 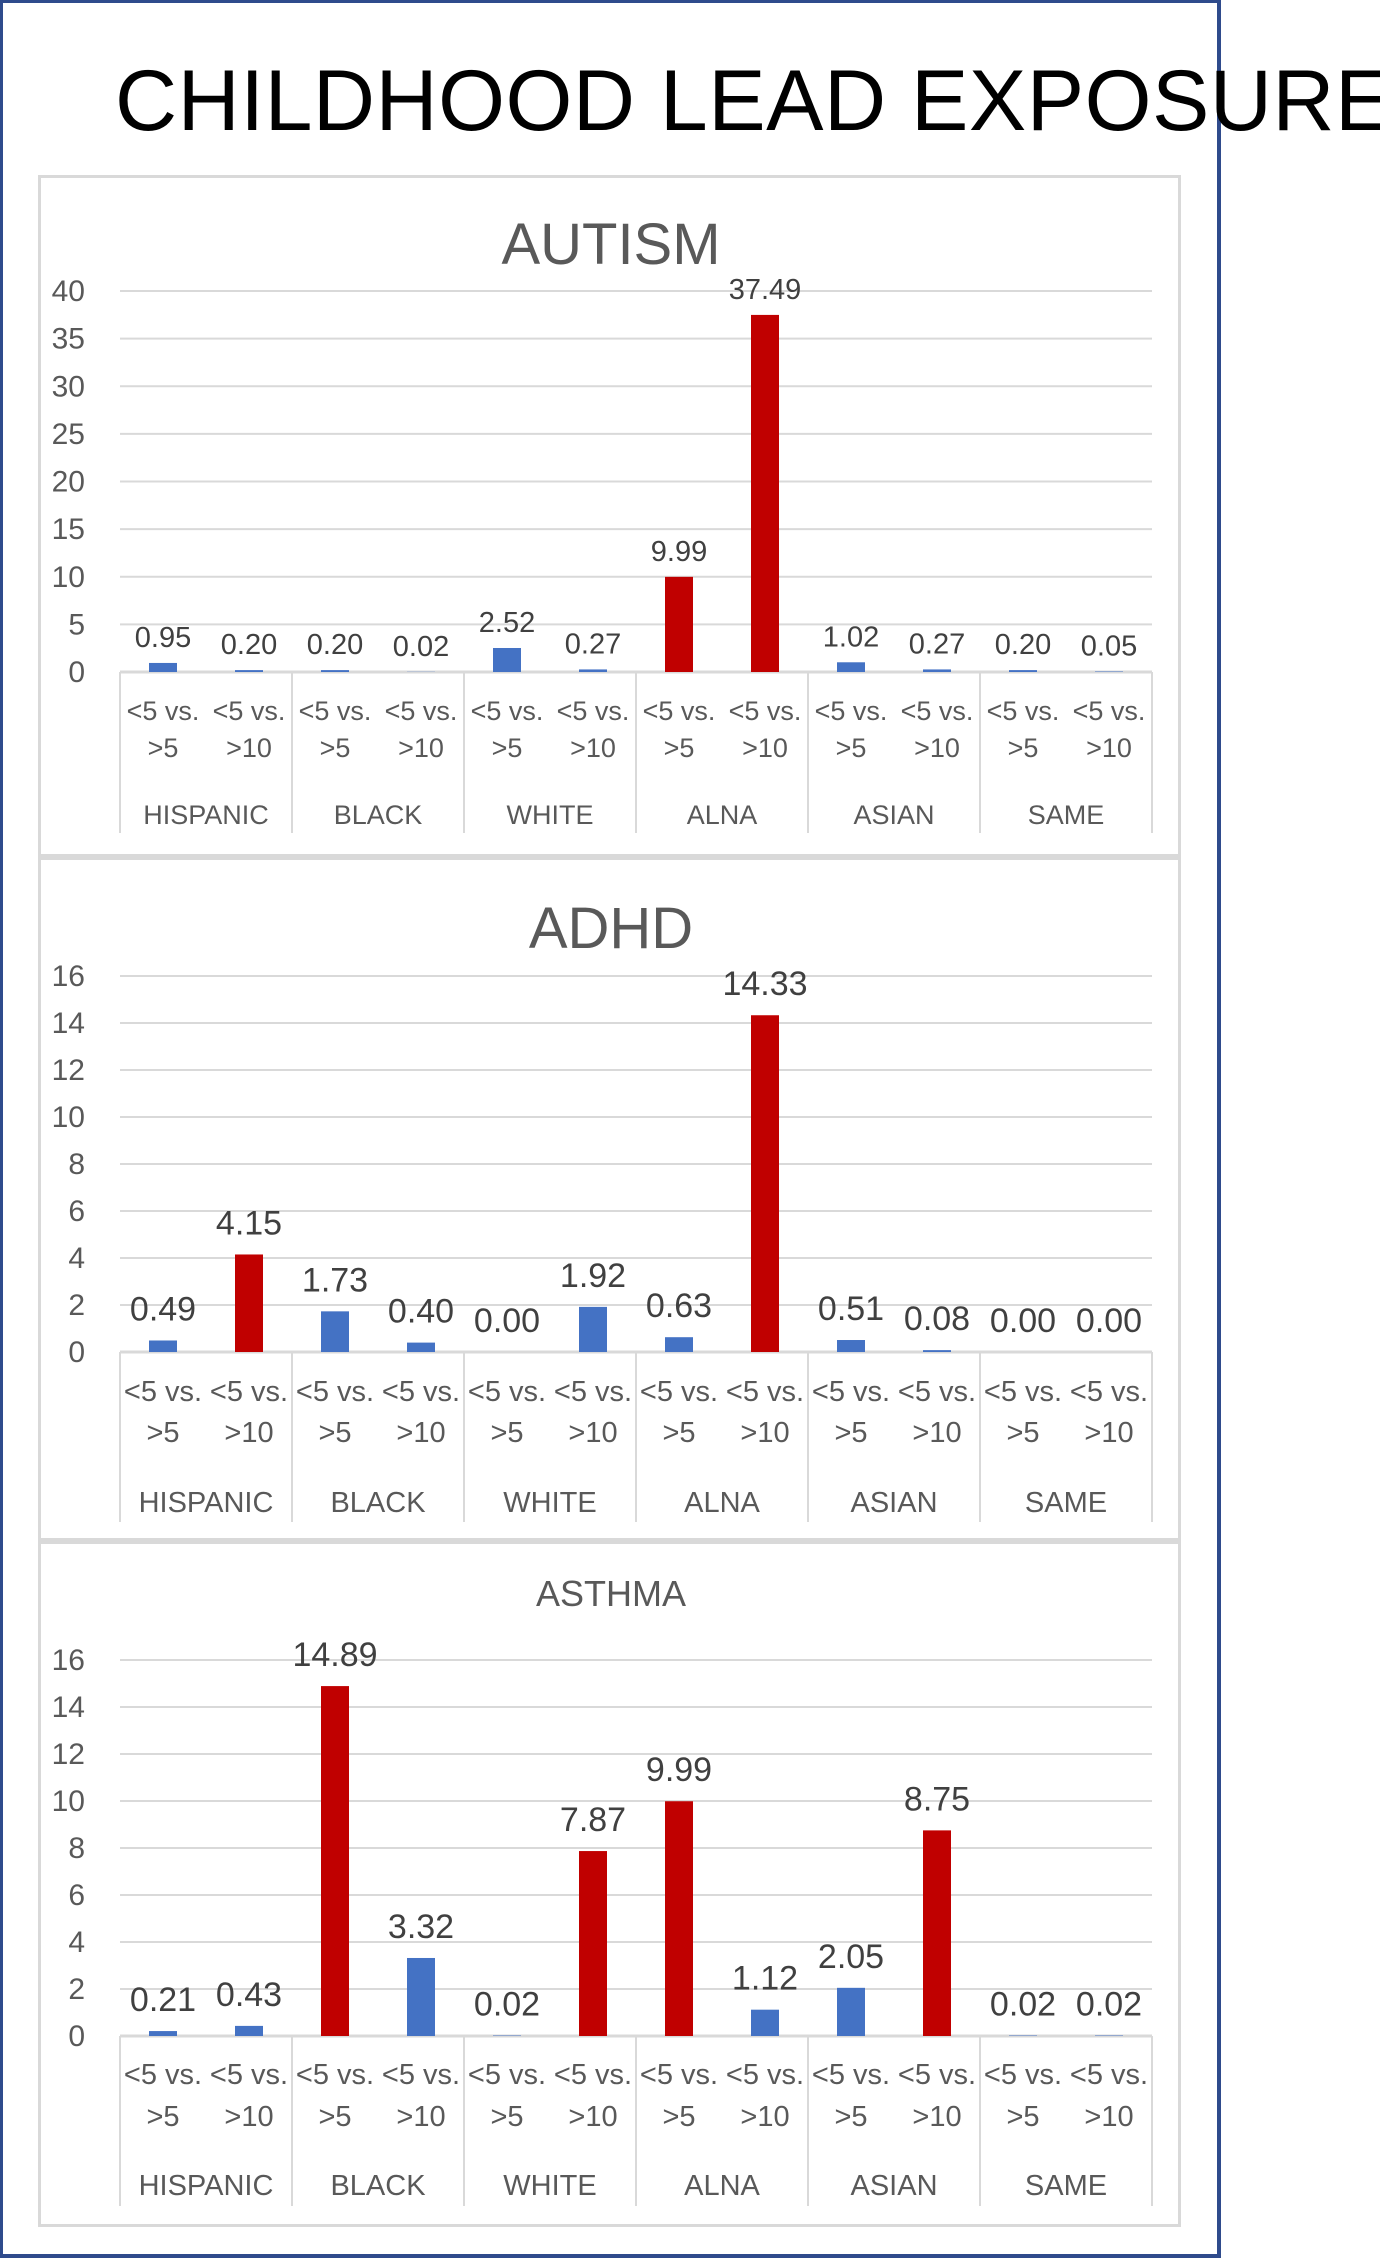 What do you see at coordinates (163, 638) in the screenshot?
I see `data-label: 0.95` at bounding box center [163, 638].